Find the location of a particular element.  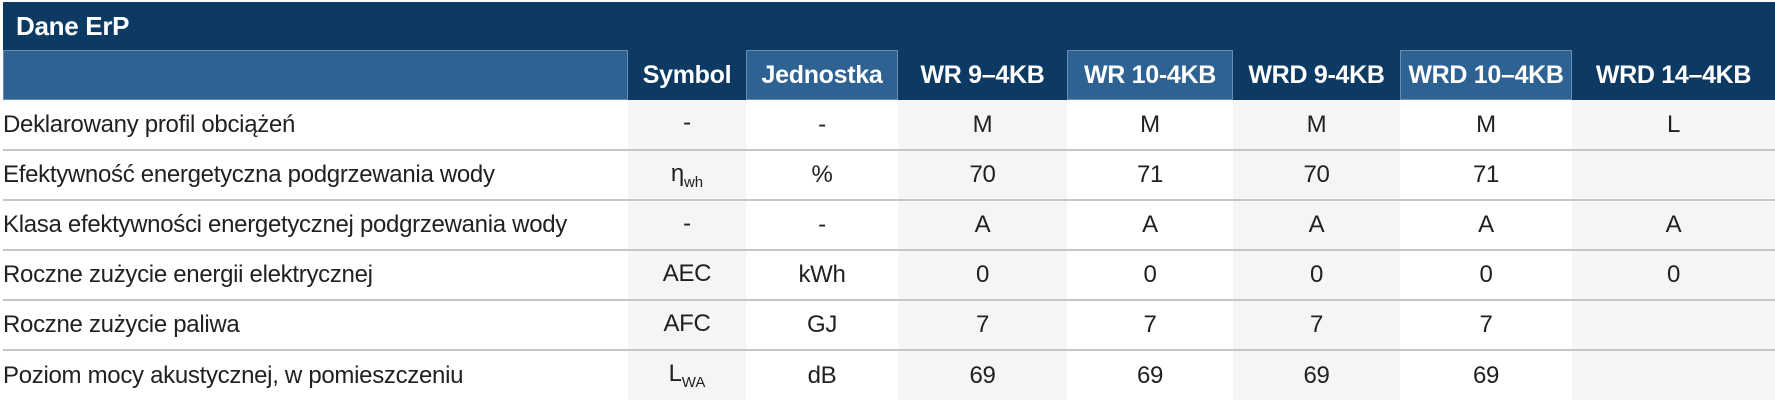

column-header-wrd-14-4kb: WRD 14–4KB is located at coordinates (1673, 75).